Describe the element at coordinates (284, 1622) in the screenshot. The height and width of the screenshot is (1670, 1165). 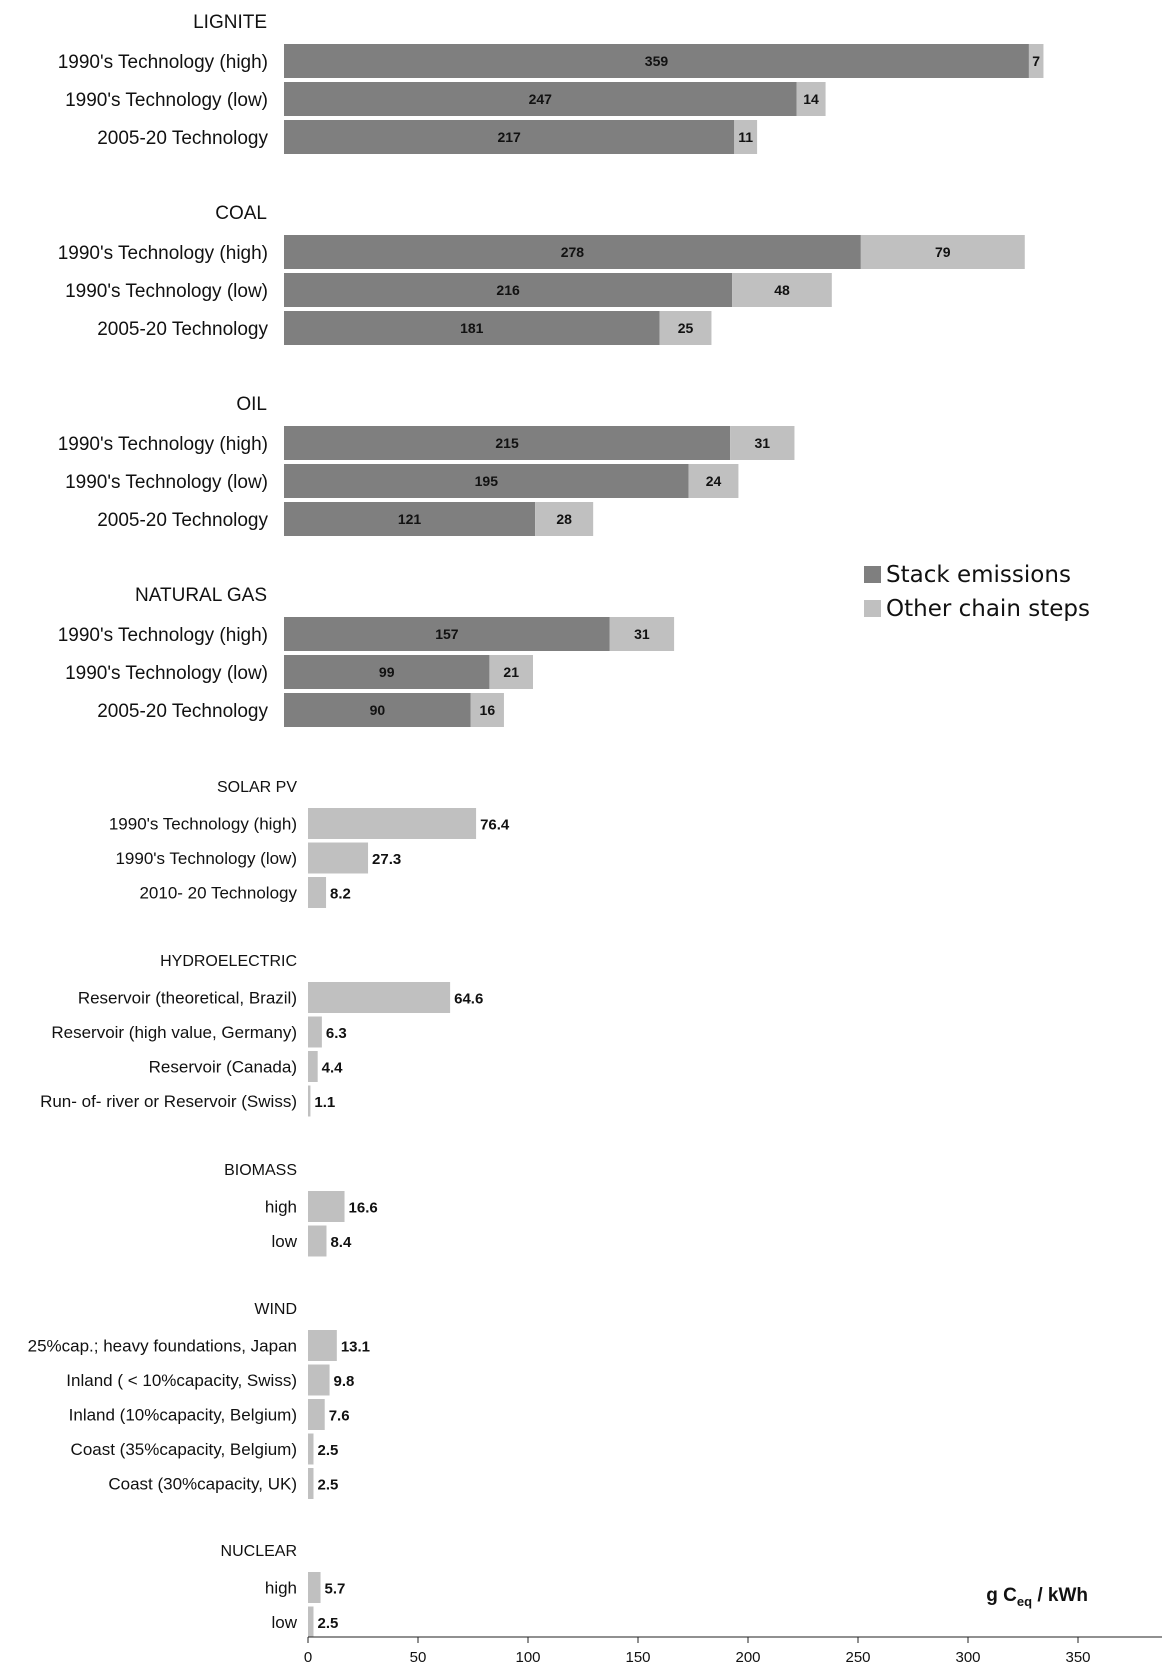
I see `category-label-nuclear: low` at that location.